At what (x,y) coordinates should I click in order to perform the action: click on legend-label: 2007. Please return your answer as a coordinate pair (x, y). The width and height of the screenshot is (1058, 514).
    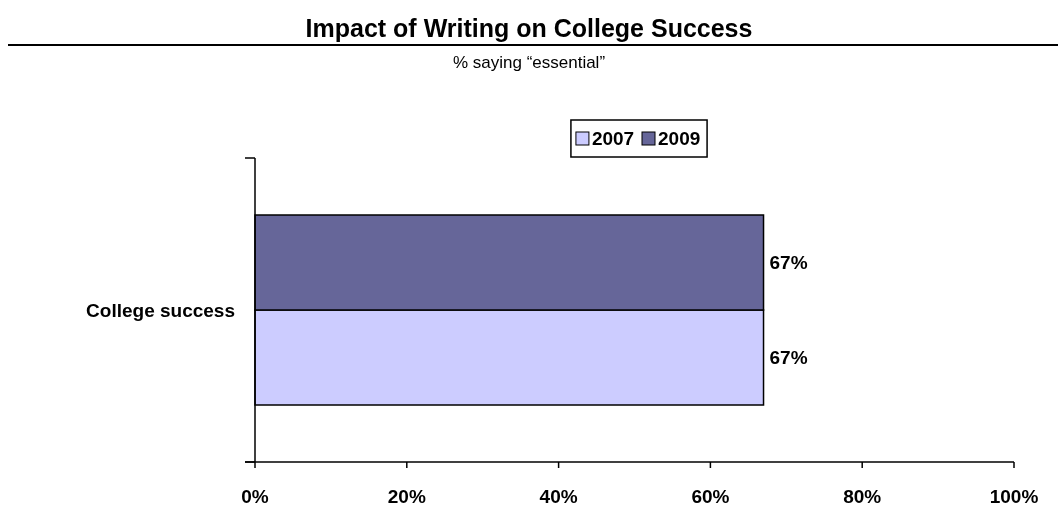
    Looking at the image, I should click on (613, 138).